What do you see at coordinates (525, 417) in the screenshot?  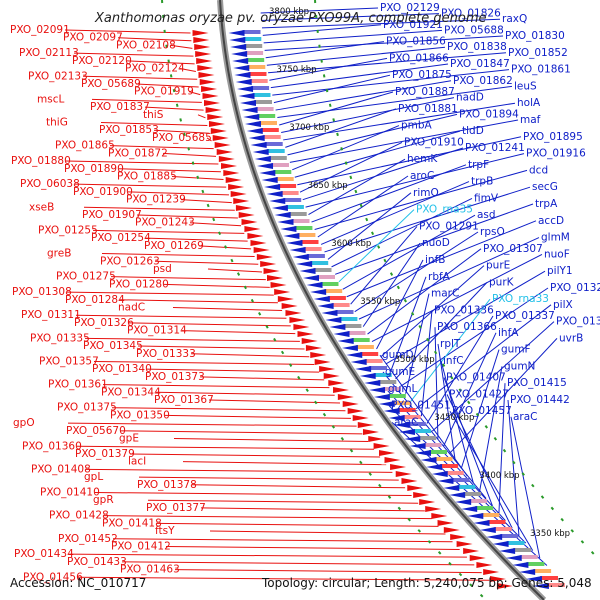 I see `right-gene-label: araC` at bounding box center [525, 417].